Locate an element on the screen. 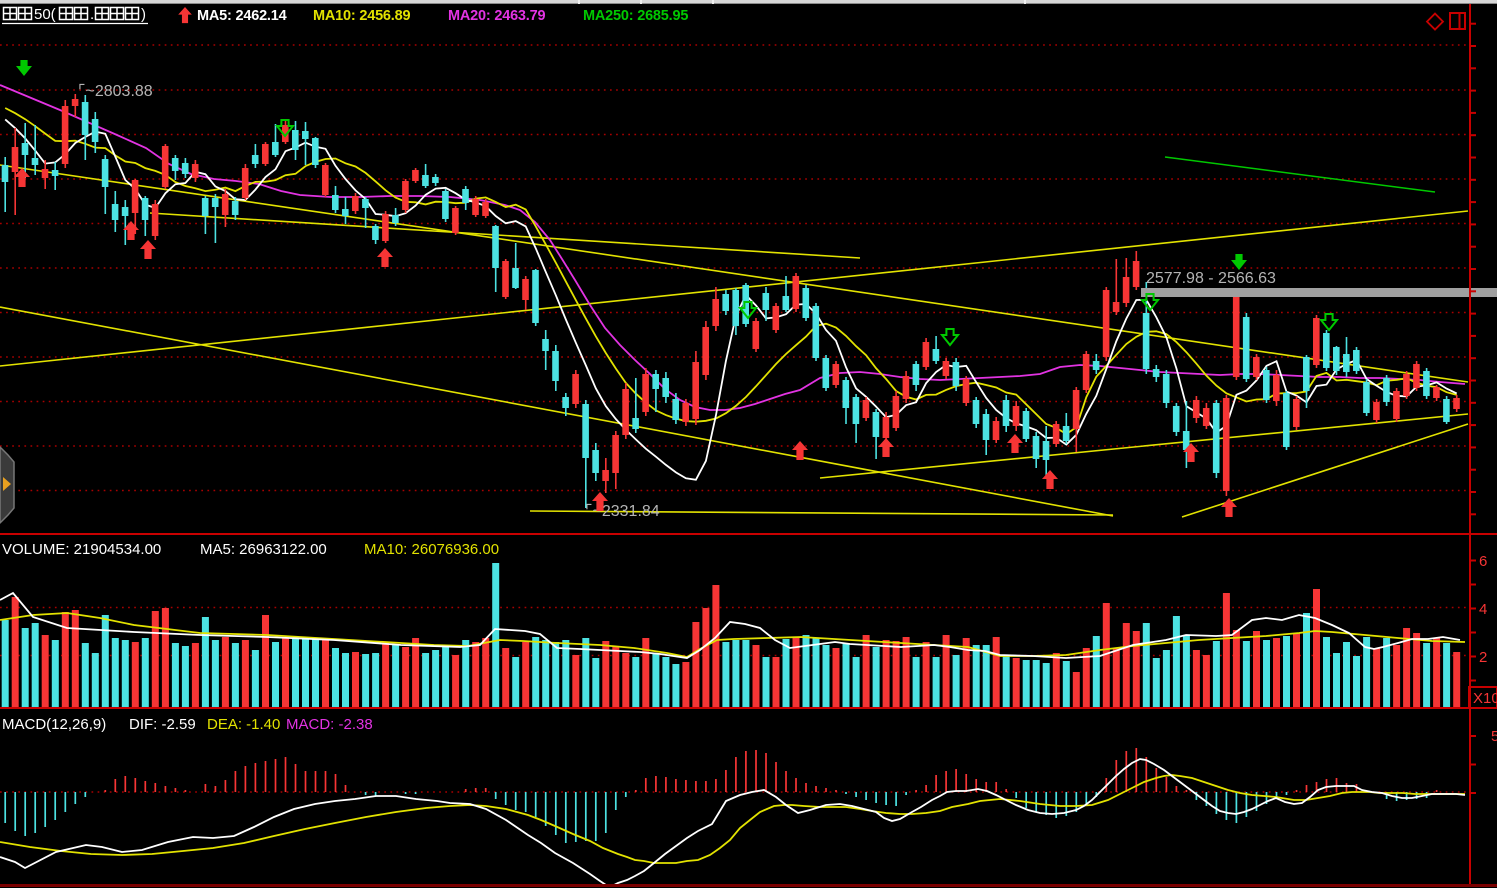 This screenshot has width=1497, height=888. svg-text: 50( is located at coordinates (45, 14).